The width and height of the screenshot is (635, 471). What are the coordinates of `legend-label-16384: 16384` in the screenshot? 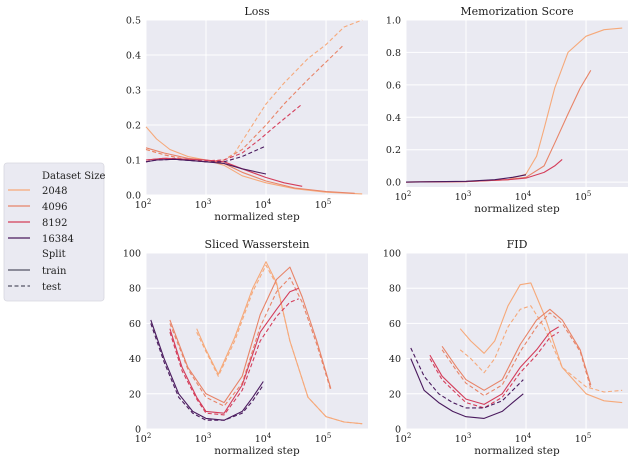 It's located at (58, 239).